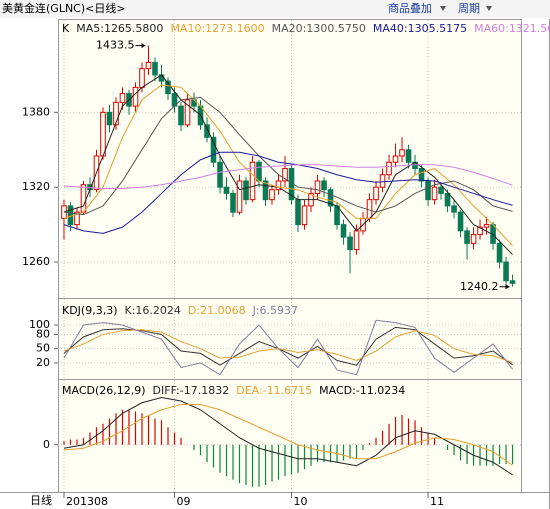 This screenshot has height=509, width=550. I want to click on toolbar, so click(275, 9).